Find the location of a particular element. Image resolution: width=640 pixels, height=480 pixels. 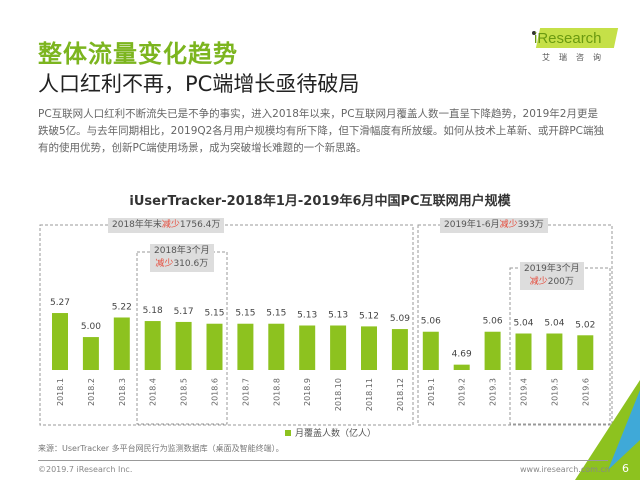

bar-2018.2 is located at coordinates (90, 353).